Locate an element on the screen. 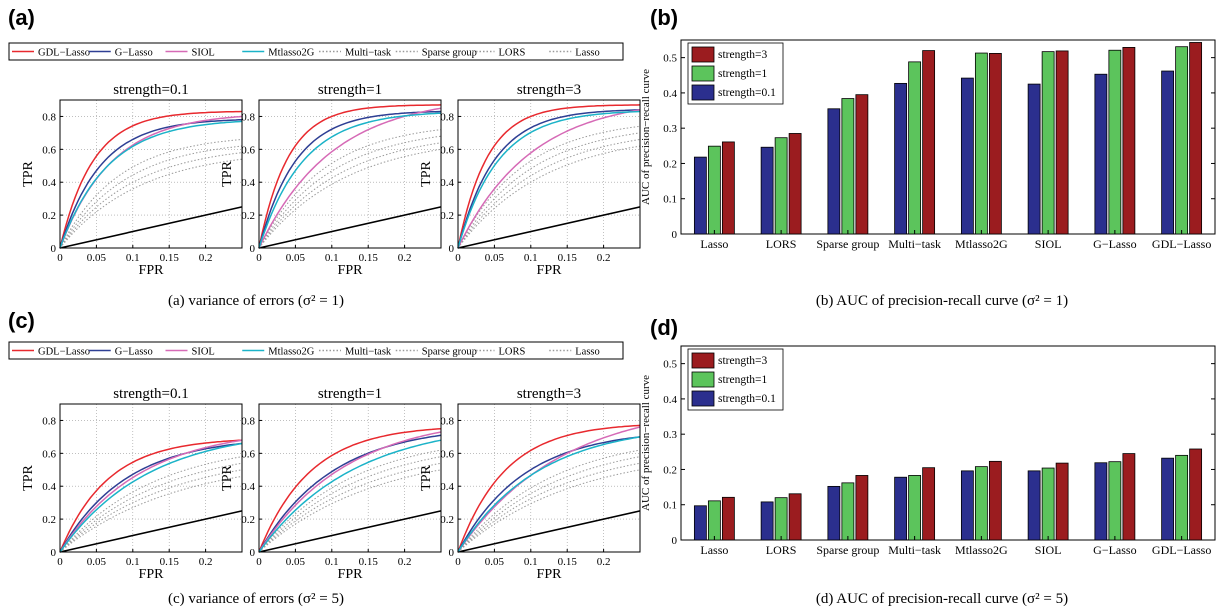 This screenshot has height=610, width=1232. legend-entry: Multi−task is located at coordinates (368, 352).